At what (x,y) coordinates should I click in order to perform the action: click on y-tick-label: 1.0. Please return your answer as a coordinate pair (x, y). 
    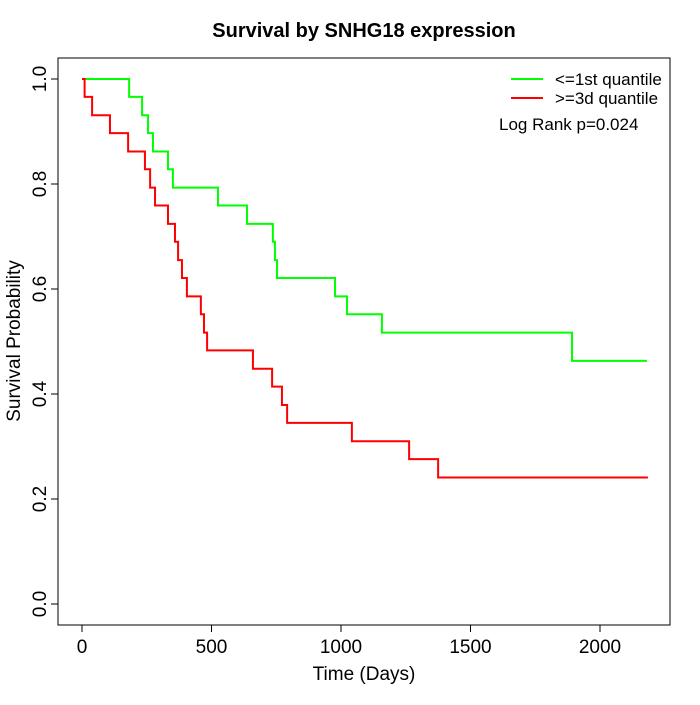
    Looking at the image, I should click on (40, 79).